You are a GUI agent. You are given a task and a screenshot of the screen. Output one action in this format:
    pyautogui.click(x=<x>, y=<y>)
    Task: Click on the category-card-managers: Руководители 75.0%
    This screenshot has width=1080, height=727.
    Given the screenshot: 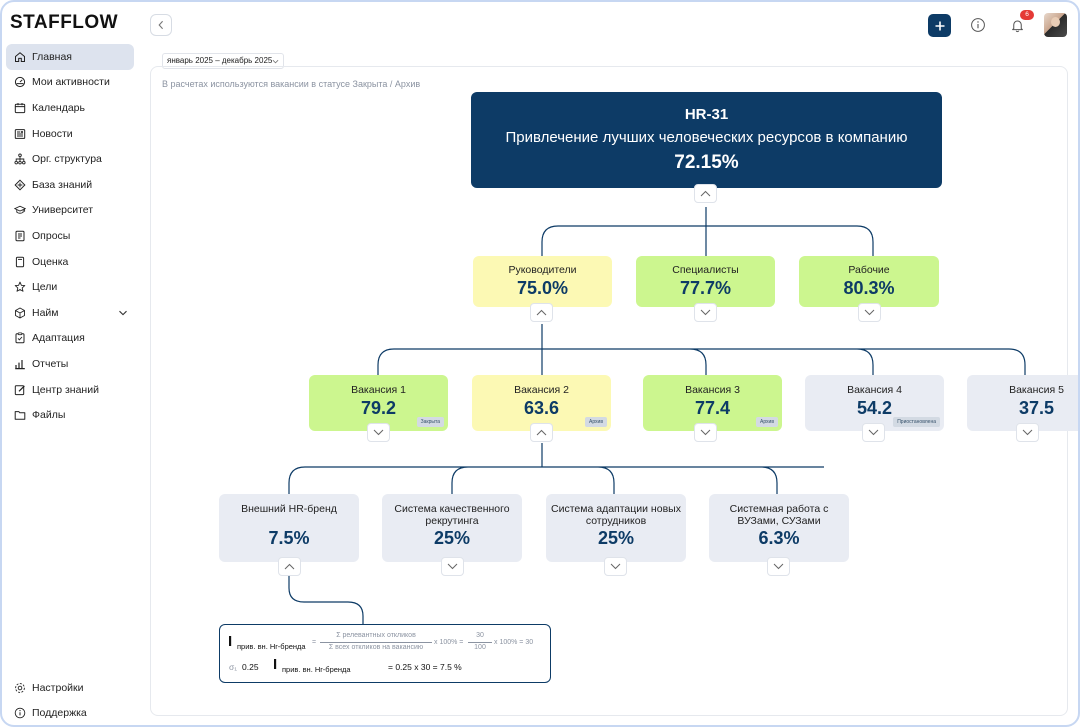 What is the action you would take?
    pyautogui.click(x=542, y=281)
    